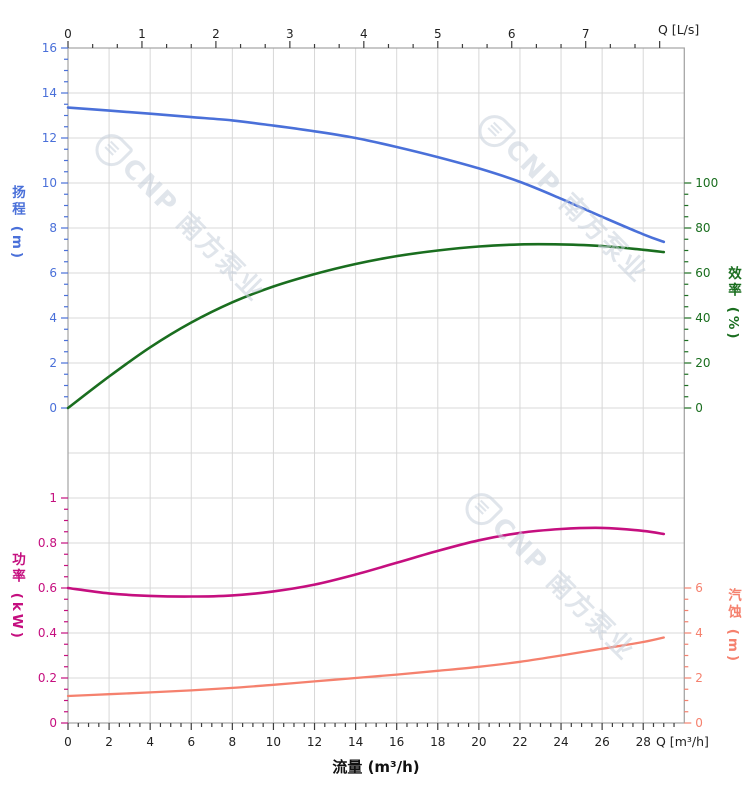  What do you see at coordinates (679, 29) in the screenshot?
I see `top-axis-unit-label: Q [L/s]` at bounding box center [679, 29].